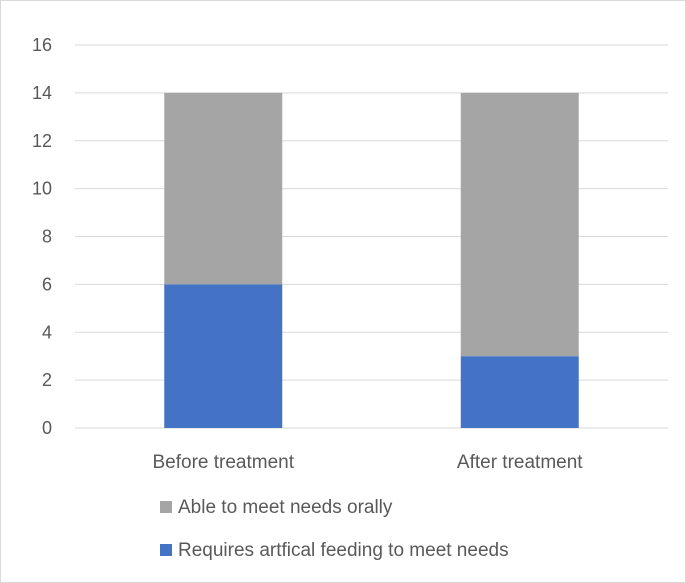 Image resolution: width=686 pixels, height=583 pixels. I want to click on y-tick-label: 8, so click(47, 237).